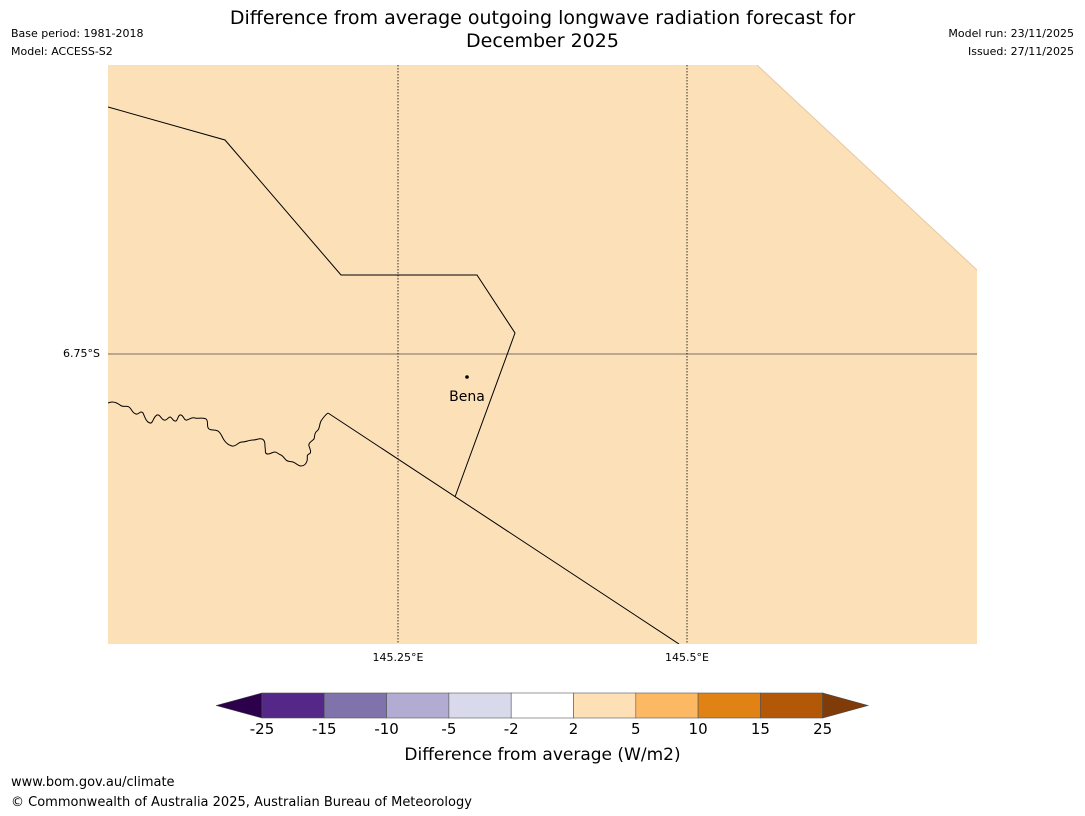 The image size is (1085, 816). What do you see at coordinates (687, 657) in the screenshot?
I see `lon-label-145-5e: 145.5°E` at bounding box center [687, 657].